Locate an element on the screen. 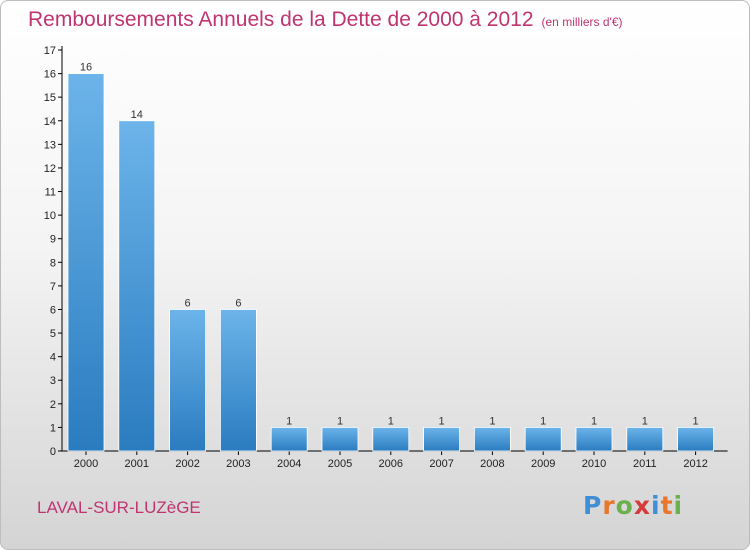 Image resolution: width=750 pixels, height=550 pixels. y-tick-label: 17 is located at coordinates (50, 51).